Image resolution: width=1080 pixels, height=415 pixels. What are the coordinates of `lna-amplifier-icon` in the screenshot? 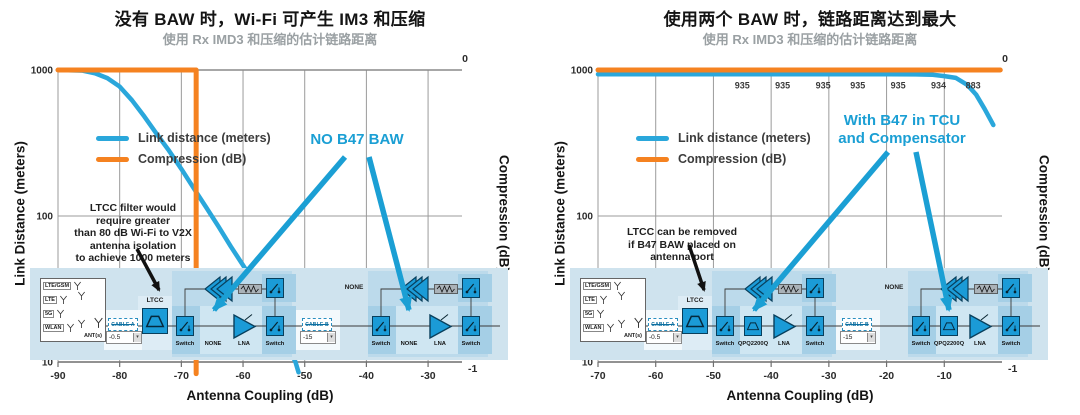 It's located at (245, 326).